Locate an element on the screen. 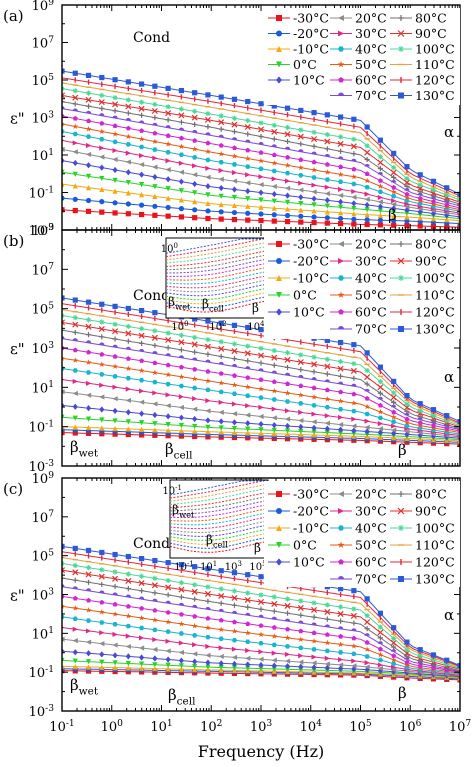 The height and width of the screenshot is (767, 474). inset-x-tick-label-base: 10 is located at coordinates (253, 327).